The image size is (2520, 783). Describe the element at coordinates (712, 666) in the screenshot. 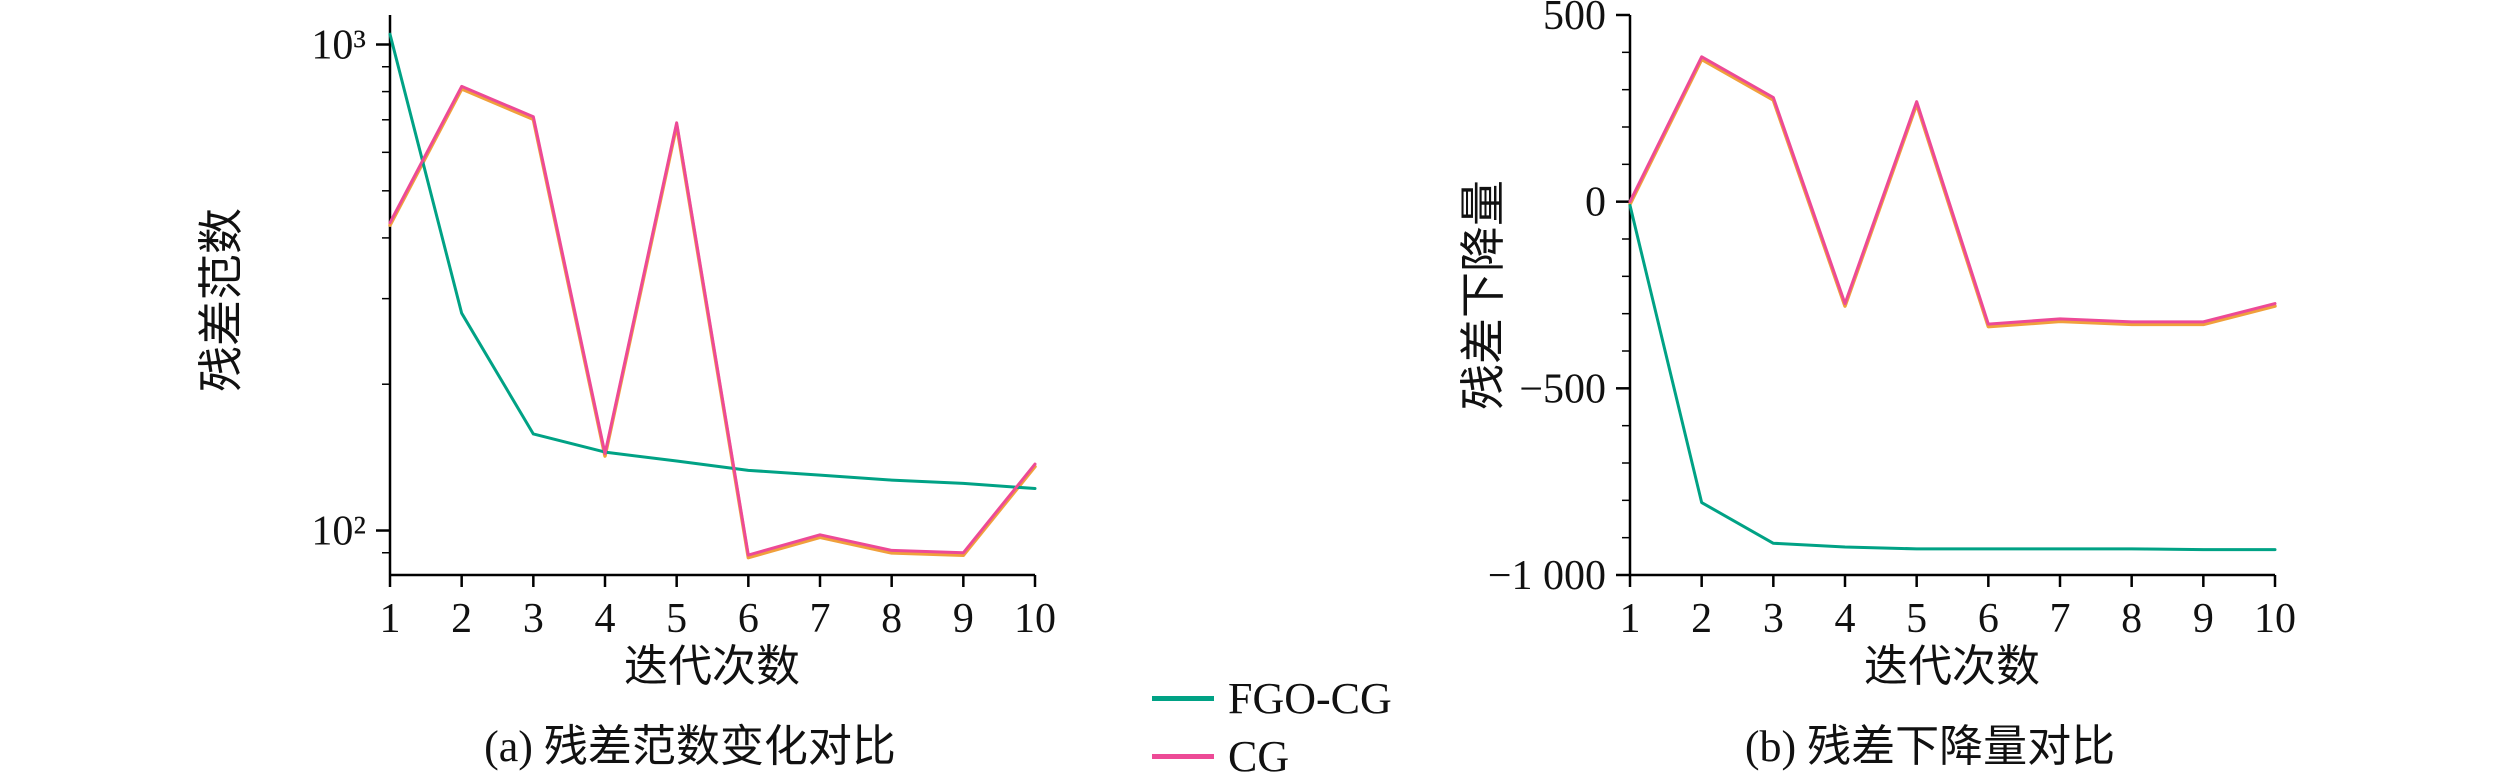

I see `chart-a-xlabel: 迭代次数` at that location.